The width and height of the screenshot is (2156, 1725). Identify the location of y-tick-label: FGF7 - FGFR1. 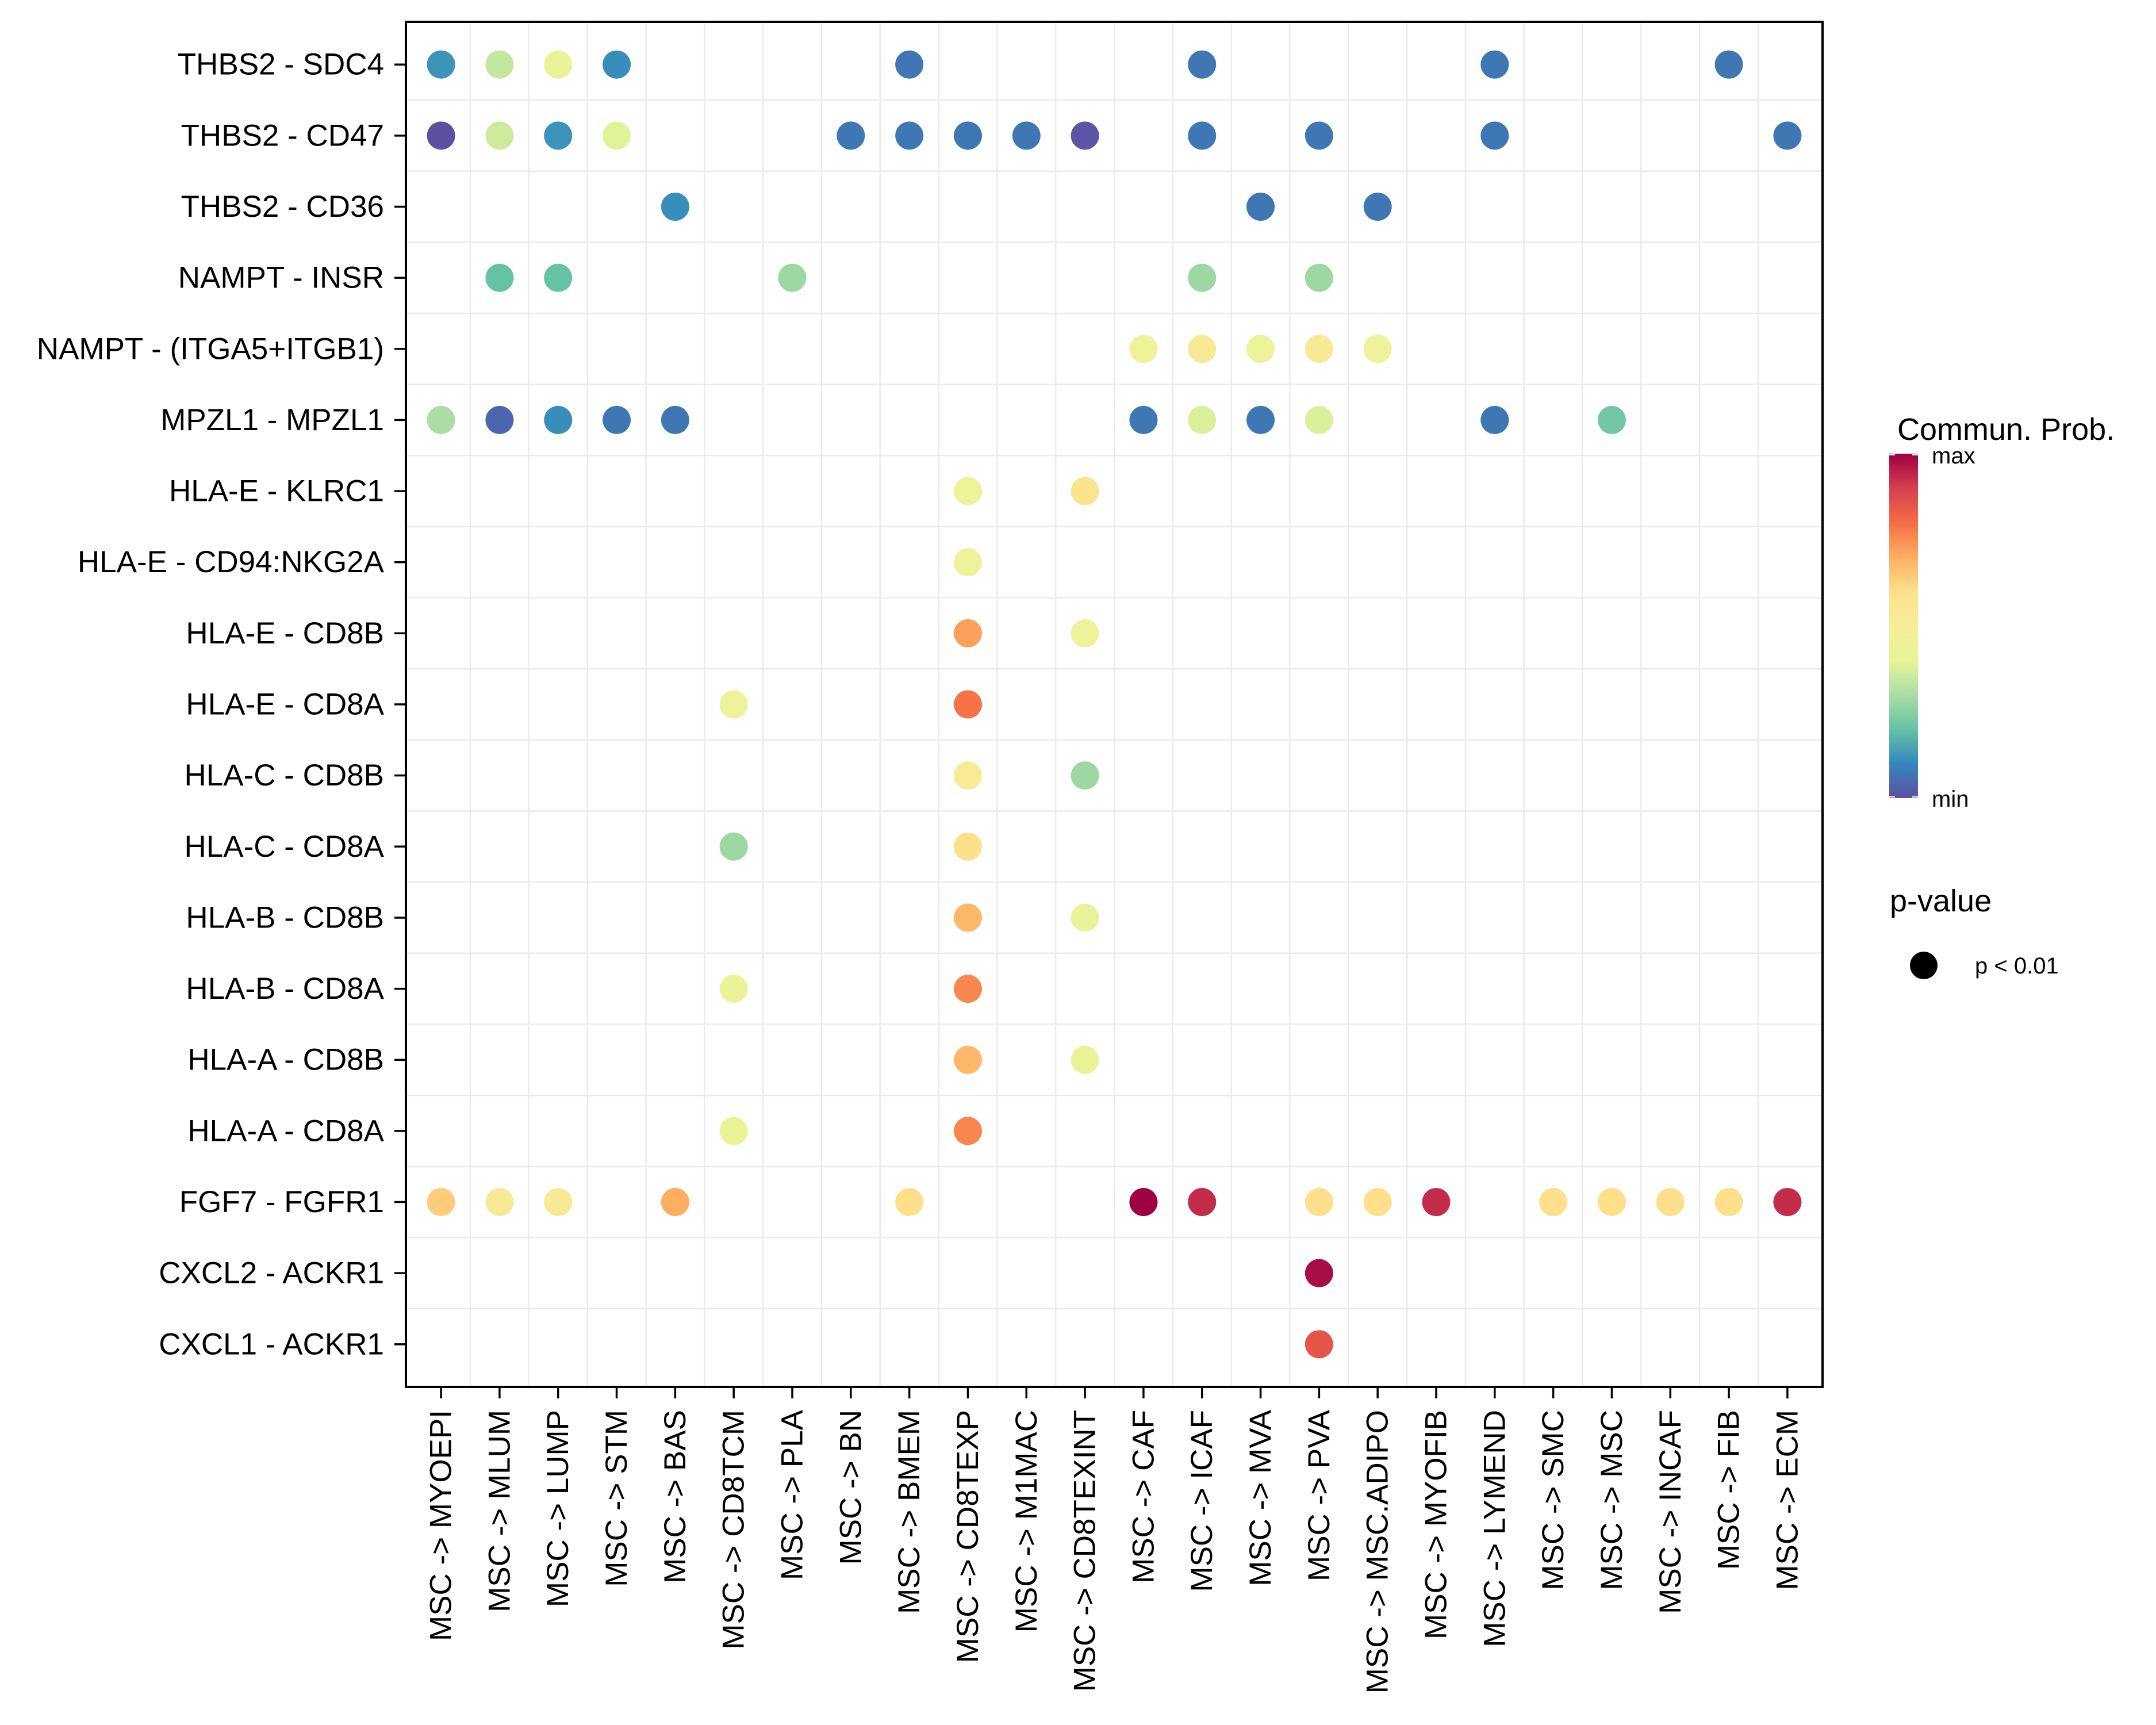
(281, 1202).